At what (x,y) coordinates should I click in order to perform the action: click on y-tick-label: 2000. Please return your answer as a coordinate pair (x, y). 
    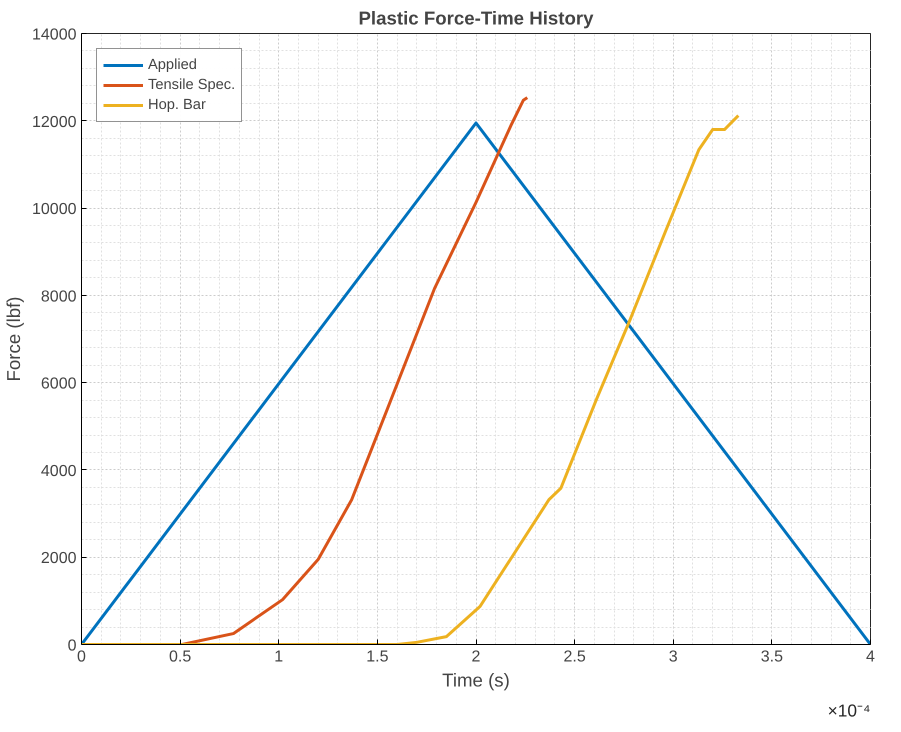
    Looking at the image, I should click on (58, 559).